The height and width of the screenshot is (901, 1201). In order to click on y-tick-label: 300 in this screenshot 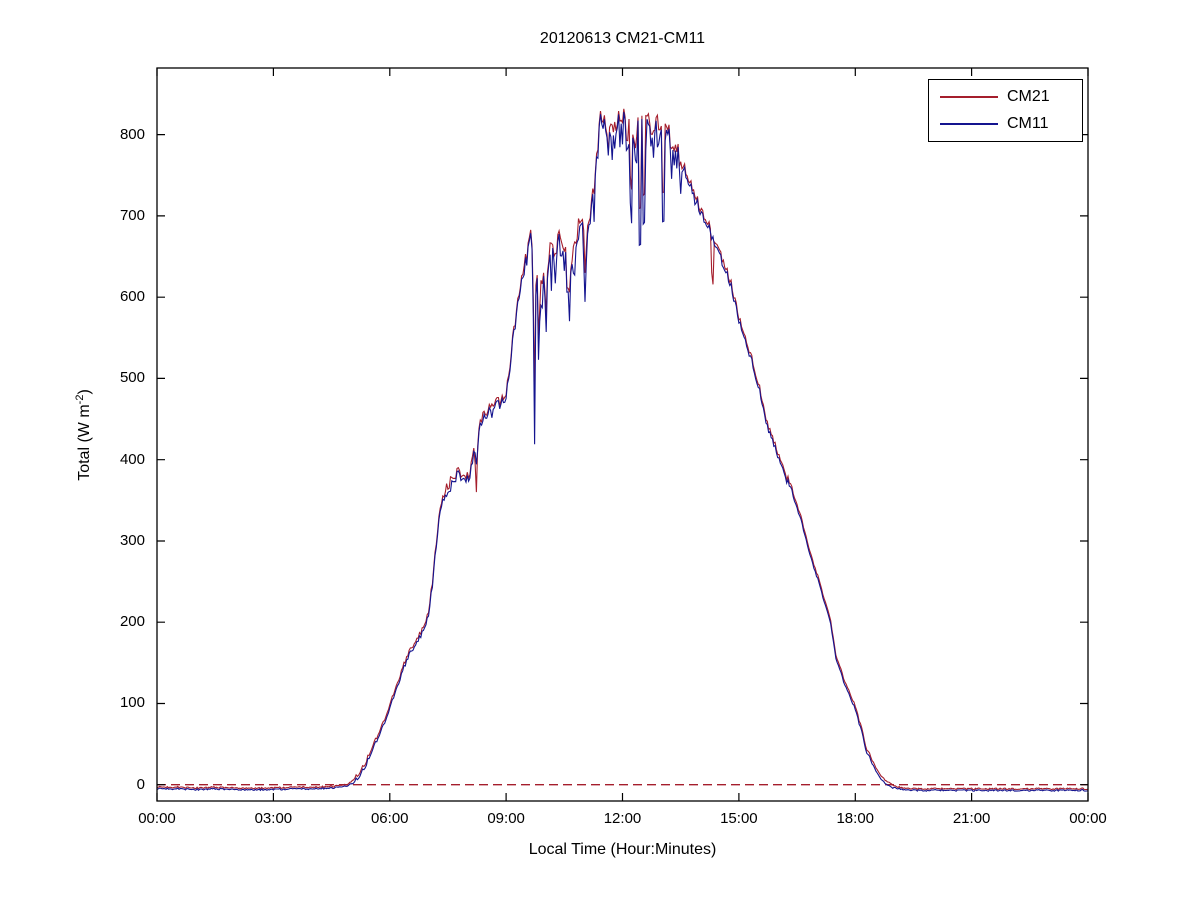, I will do `click(132, 540)`.